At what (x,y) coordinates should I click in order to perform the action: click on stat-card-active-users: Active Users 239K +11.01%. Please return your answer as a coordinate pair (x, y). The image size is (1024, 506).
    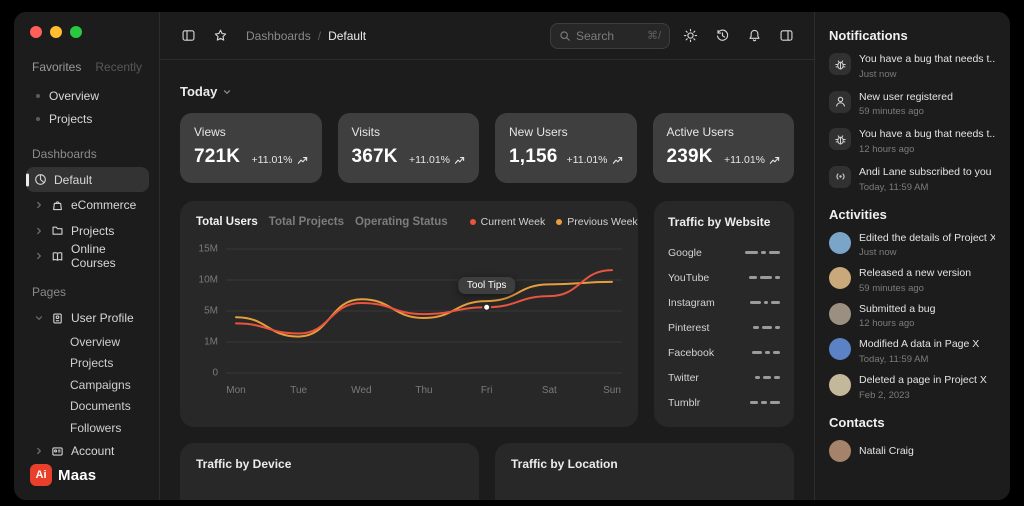
    Looking at the image, I should click on (723, 148).